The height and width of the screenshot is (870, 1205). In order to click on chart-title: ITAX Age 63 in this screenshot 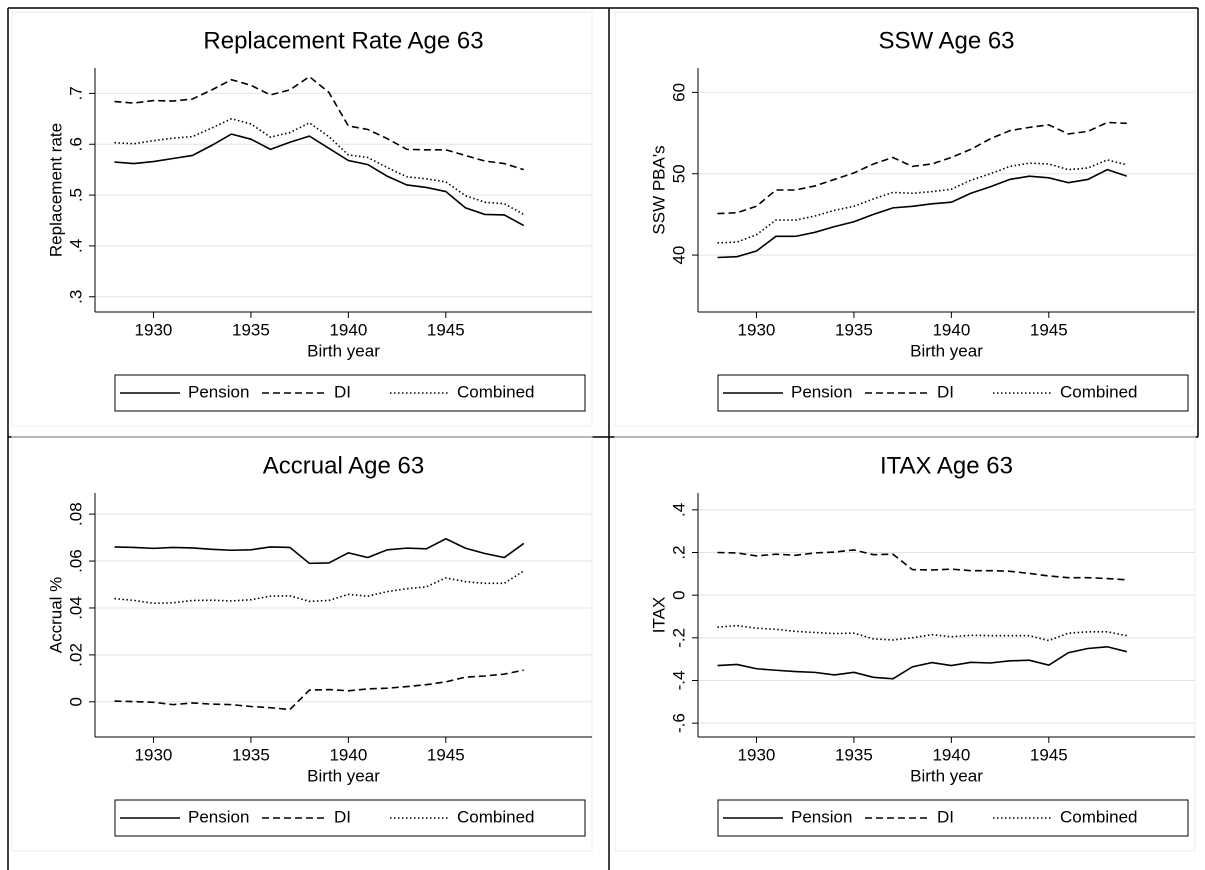, I will do `click(946, 465)`.